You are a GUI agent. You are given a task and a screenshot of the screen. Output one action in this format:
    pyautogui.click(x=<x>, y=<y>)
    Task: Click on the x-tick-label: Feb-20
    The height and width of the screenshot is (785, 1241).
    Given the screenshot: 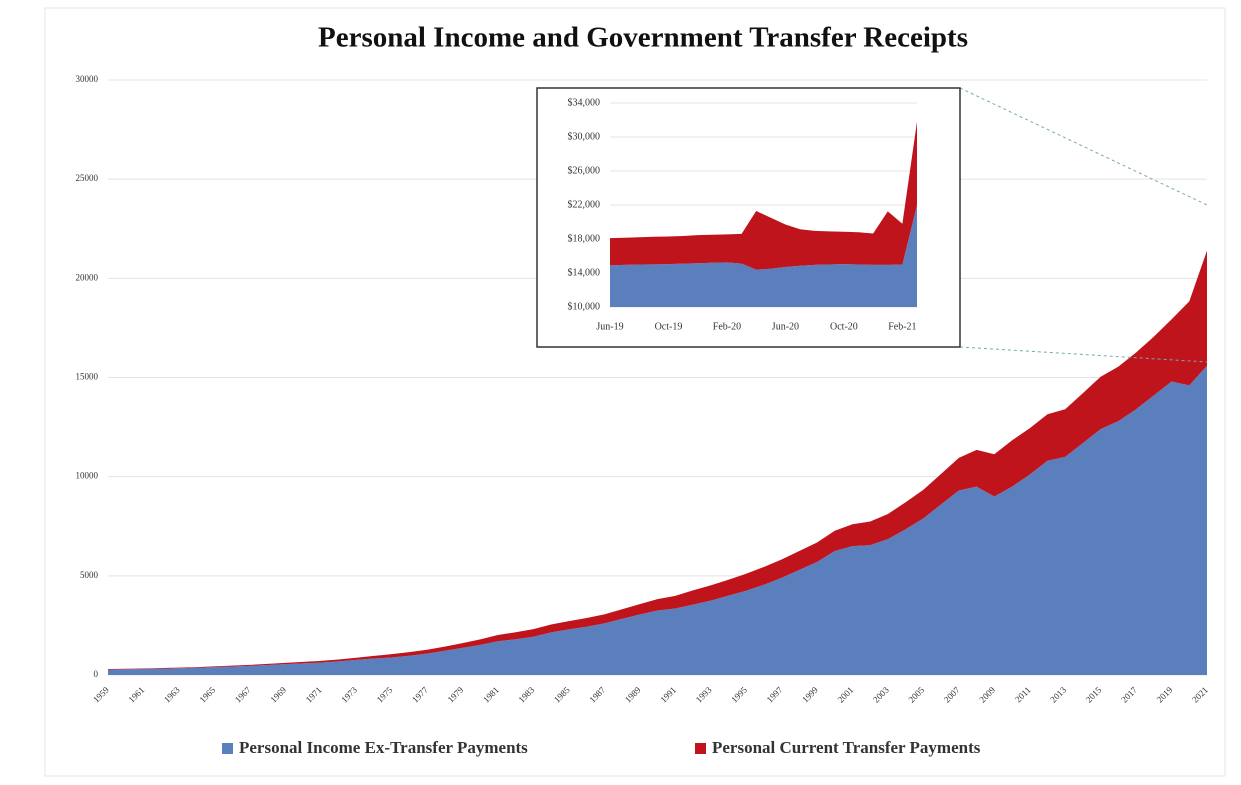 What is the action you would take?
    pyautogui.click(x=727, y=326)
    